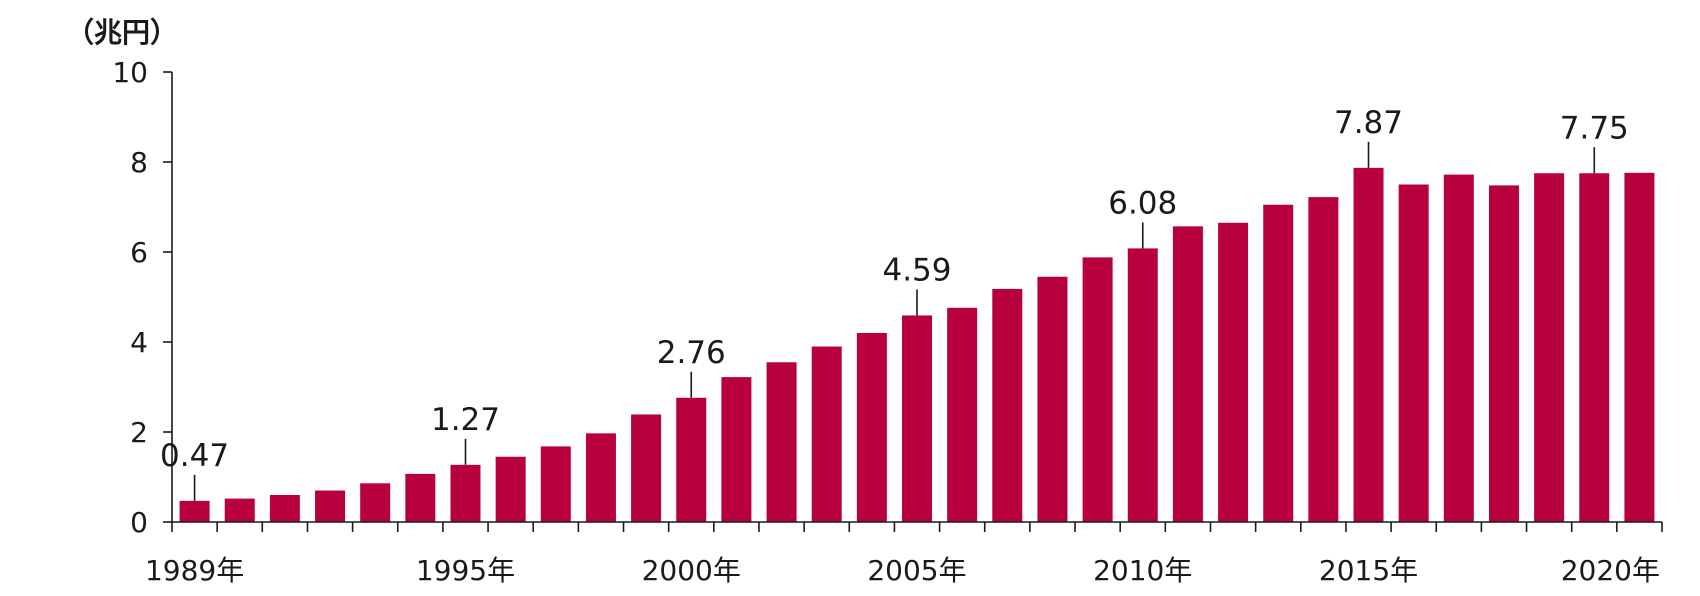 The height and width of the screenshot is (596, 1700). Describe the element at coordinates (420, 497) in the screenshot. I see `bar-1994` at that location.